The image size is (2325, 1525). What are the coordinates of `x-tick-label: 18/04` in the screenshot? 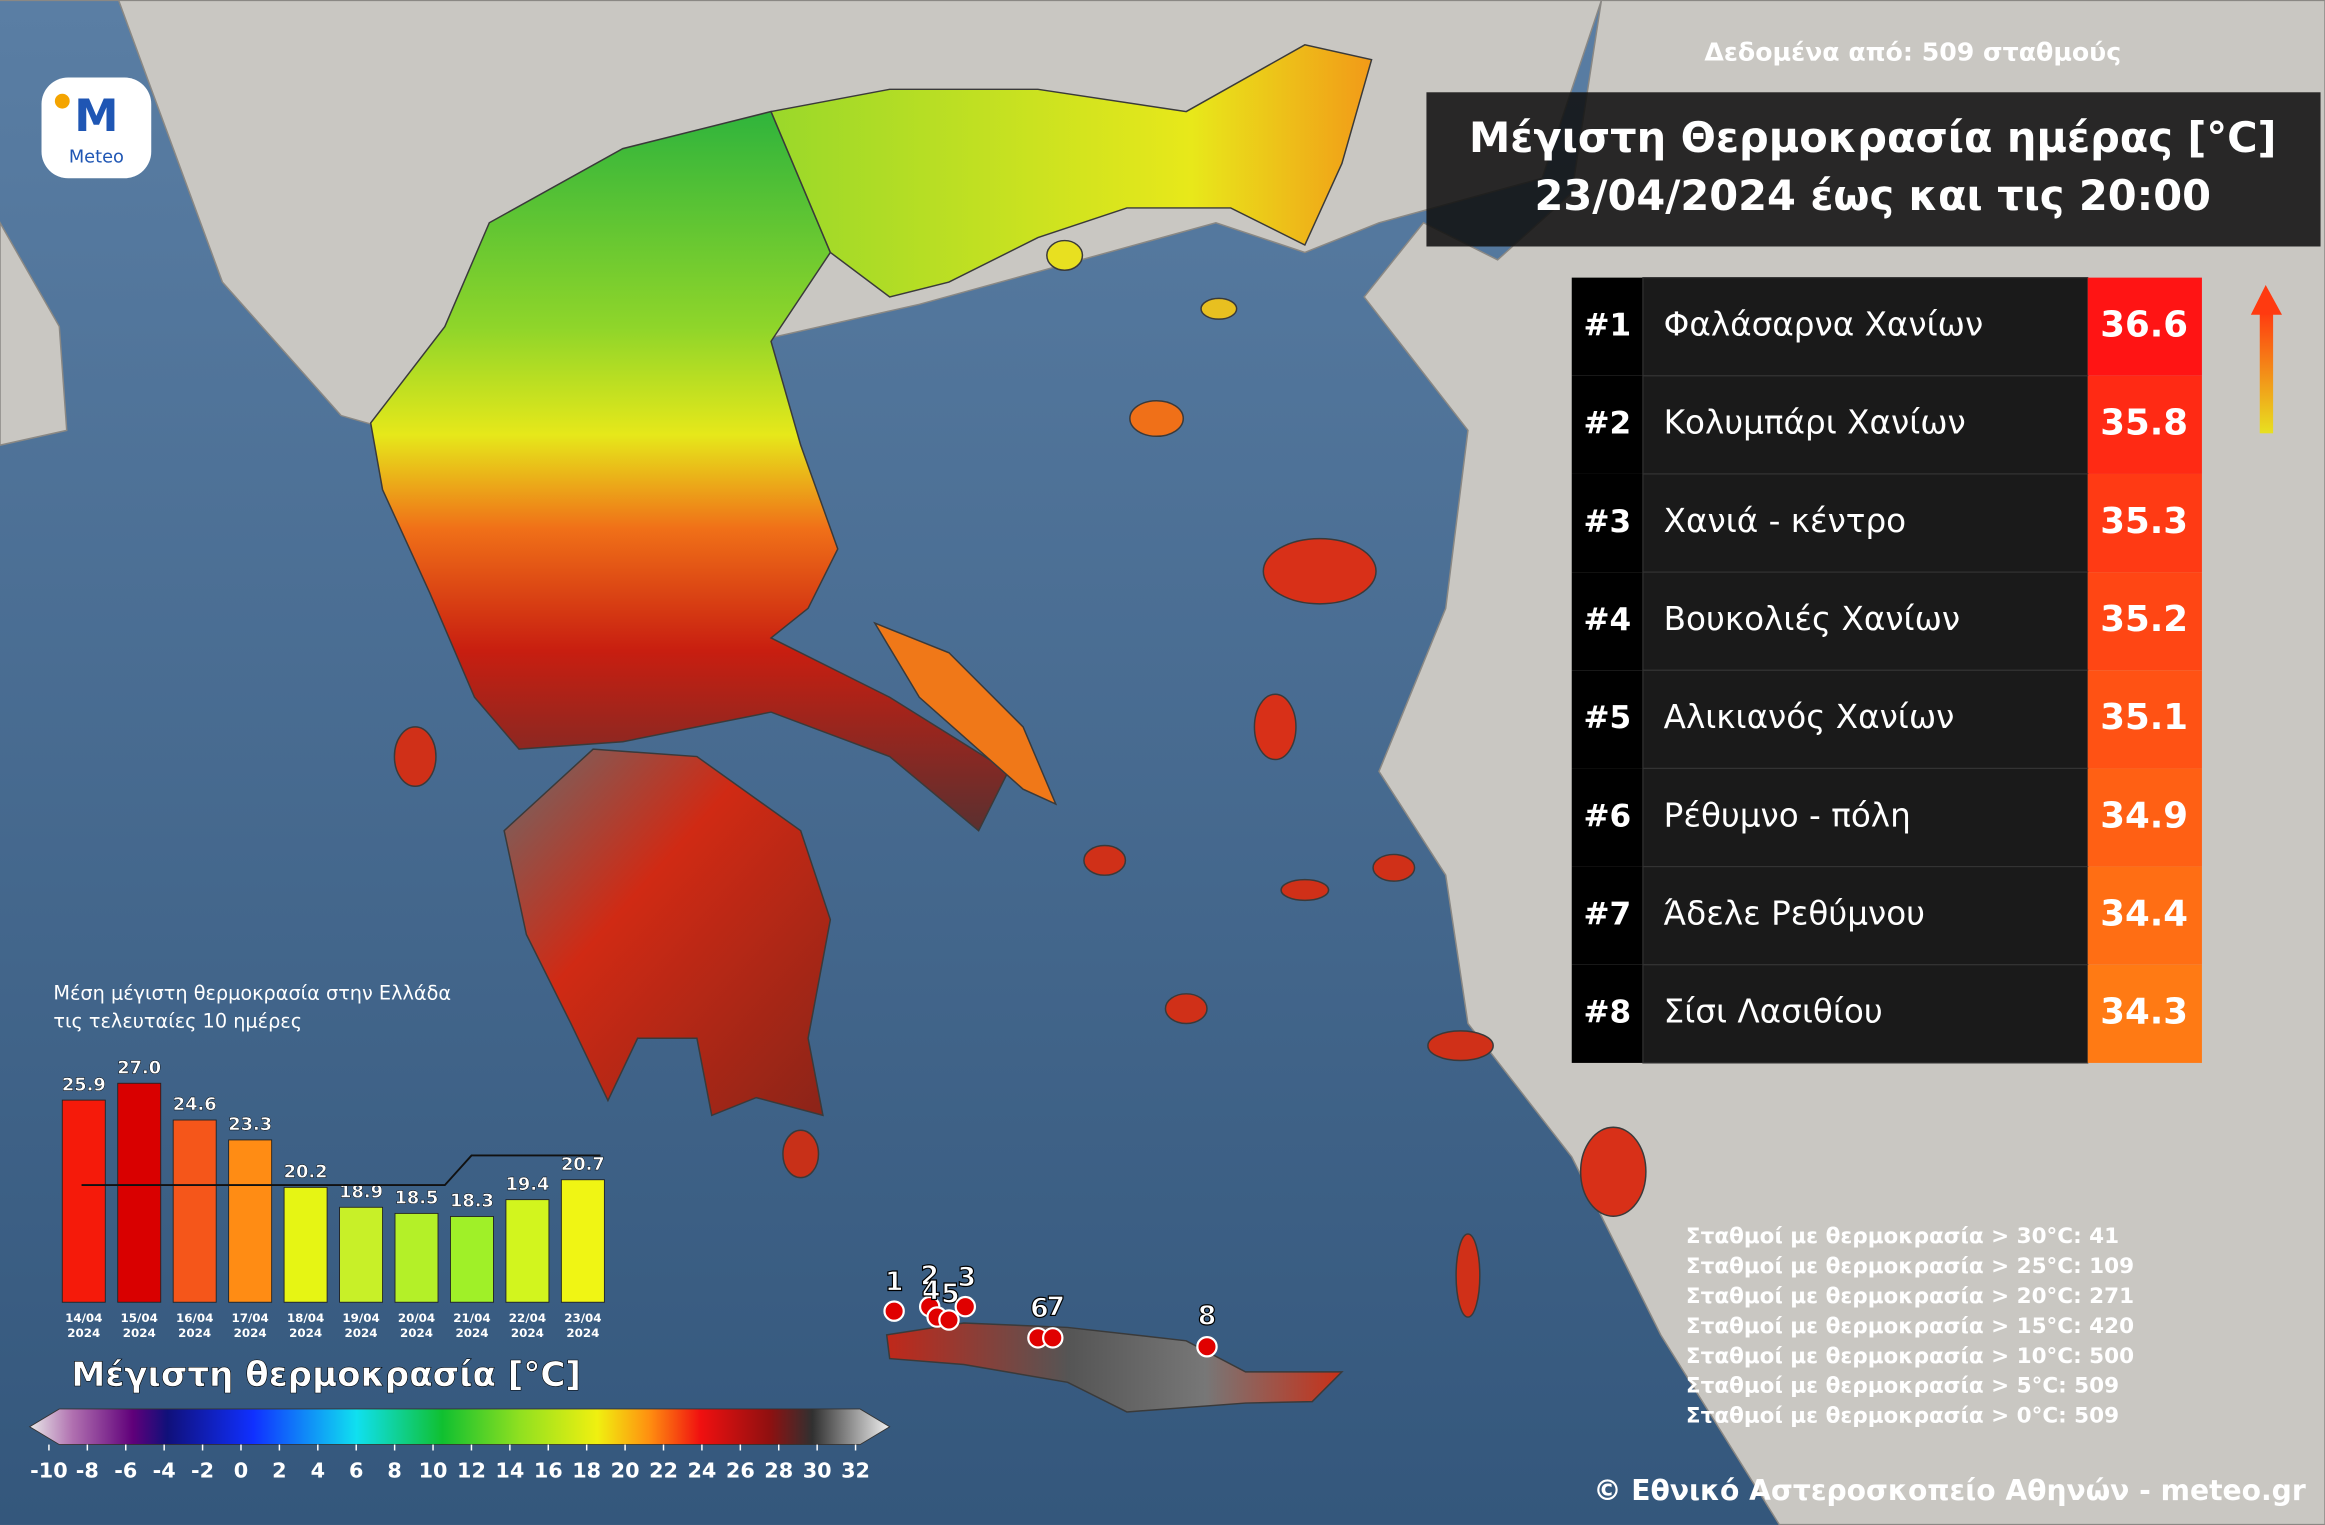 It's located at (305, 1318).